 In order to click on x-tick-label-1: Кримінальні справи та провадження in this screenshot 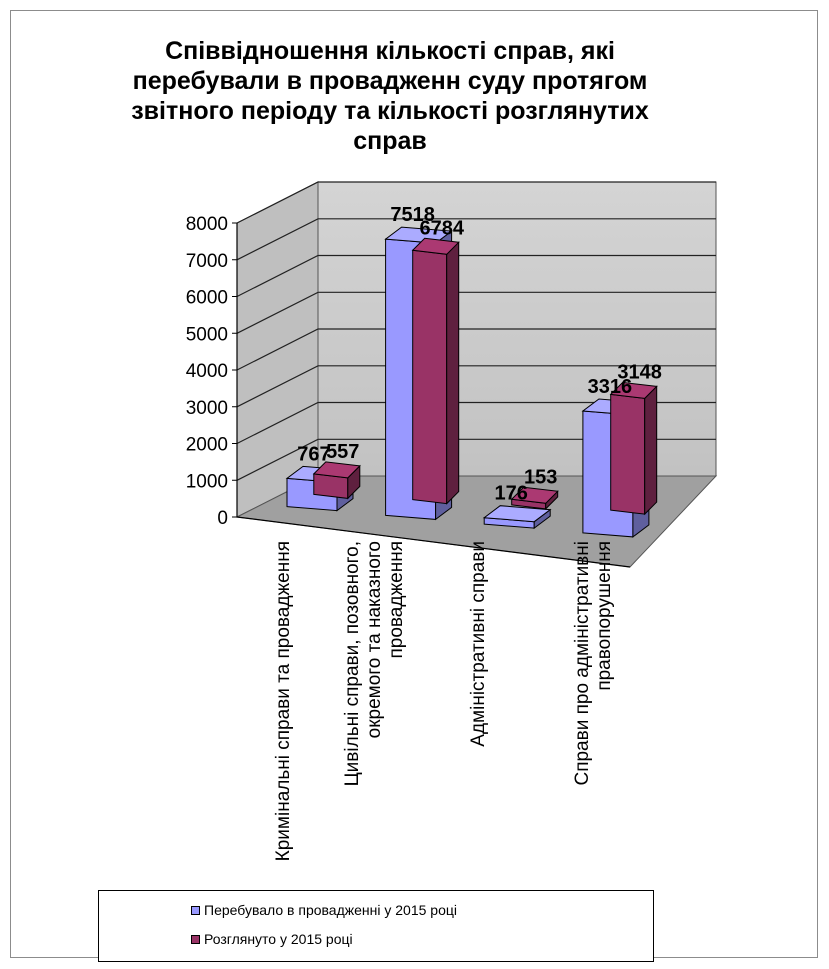, I will do `click(283, 701)`.